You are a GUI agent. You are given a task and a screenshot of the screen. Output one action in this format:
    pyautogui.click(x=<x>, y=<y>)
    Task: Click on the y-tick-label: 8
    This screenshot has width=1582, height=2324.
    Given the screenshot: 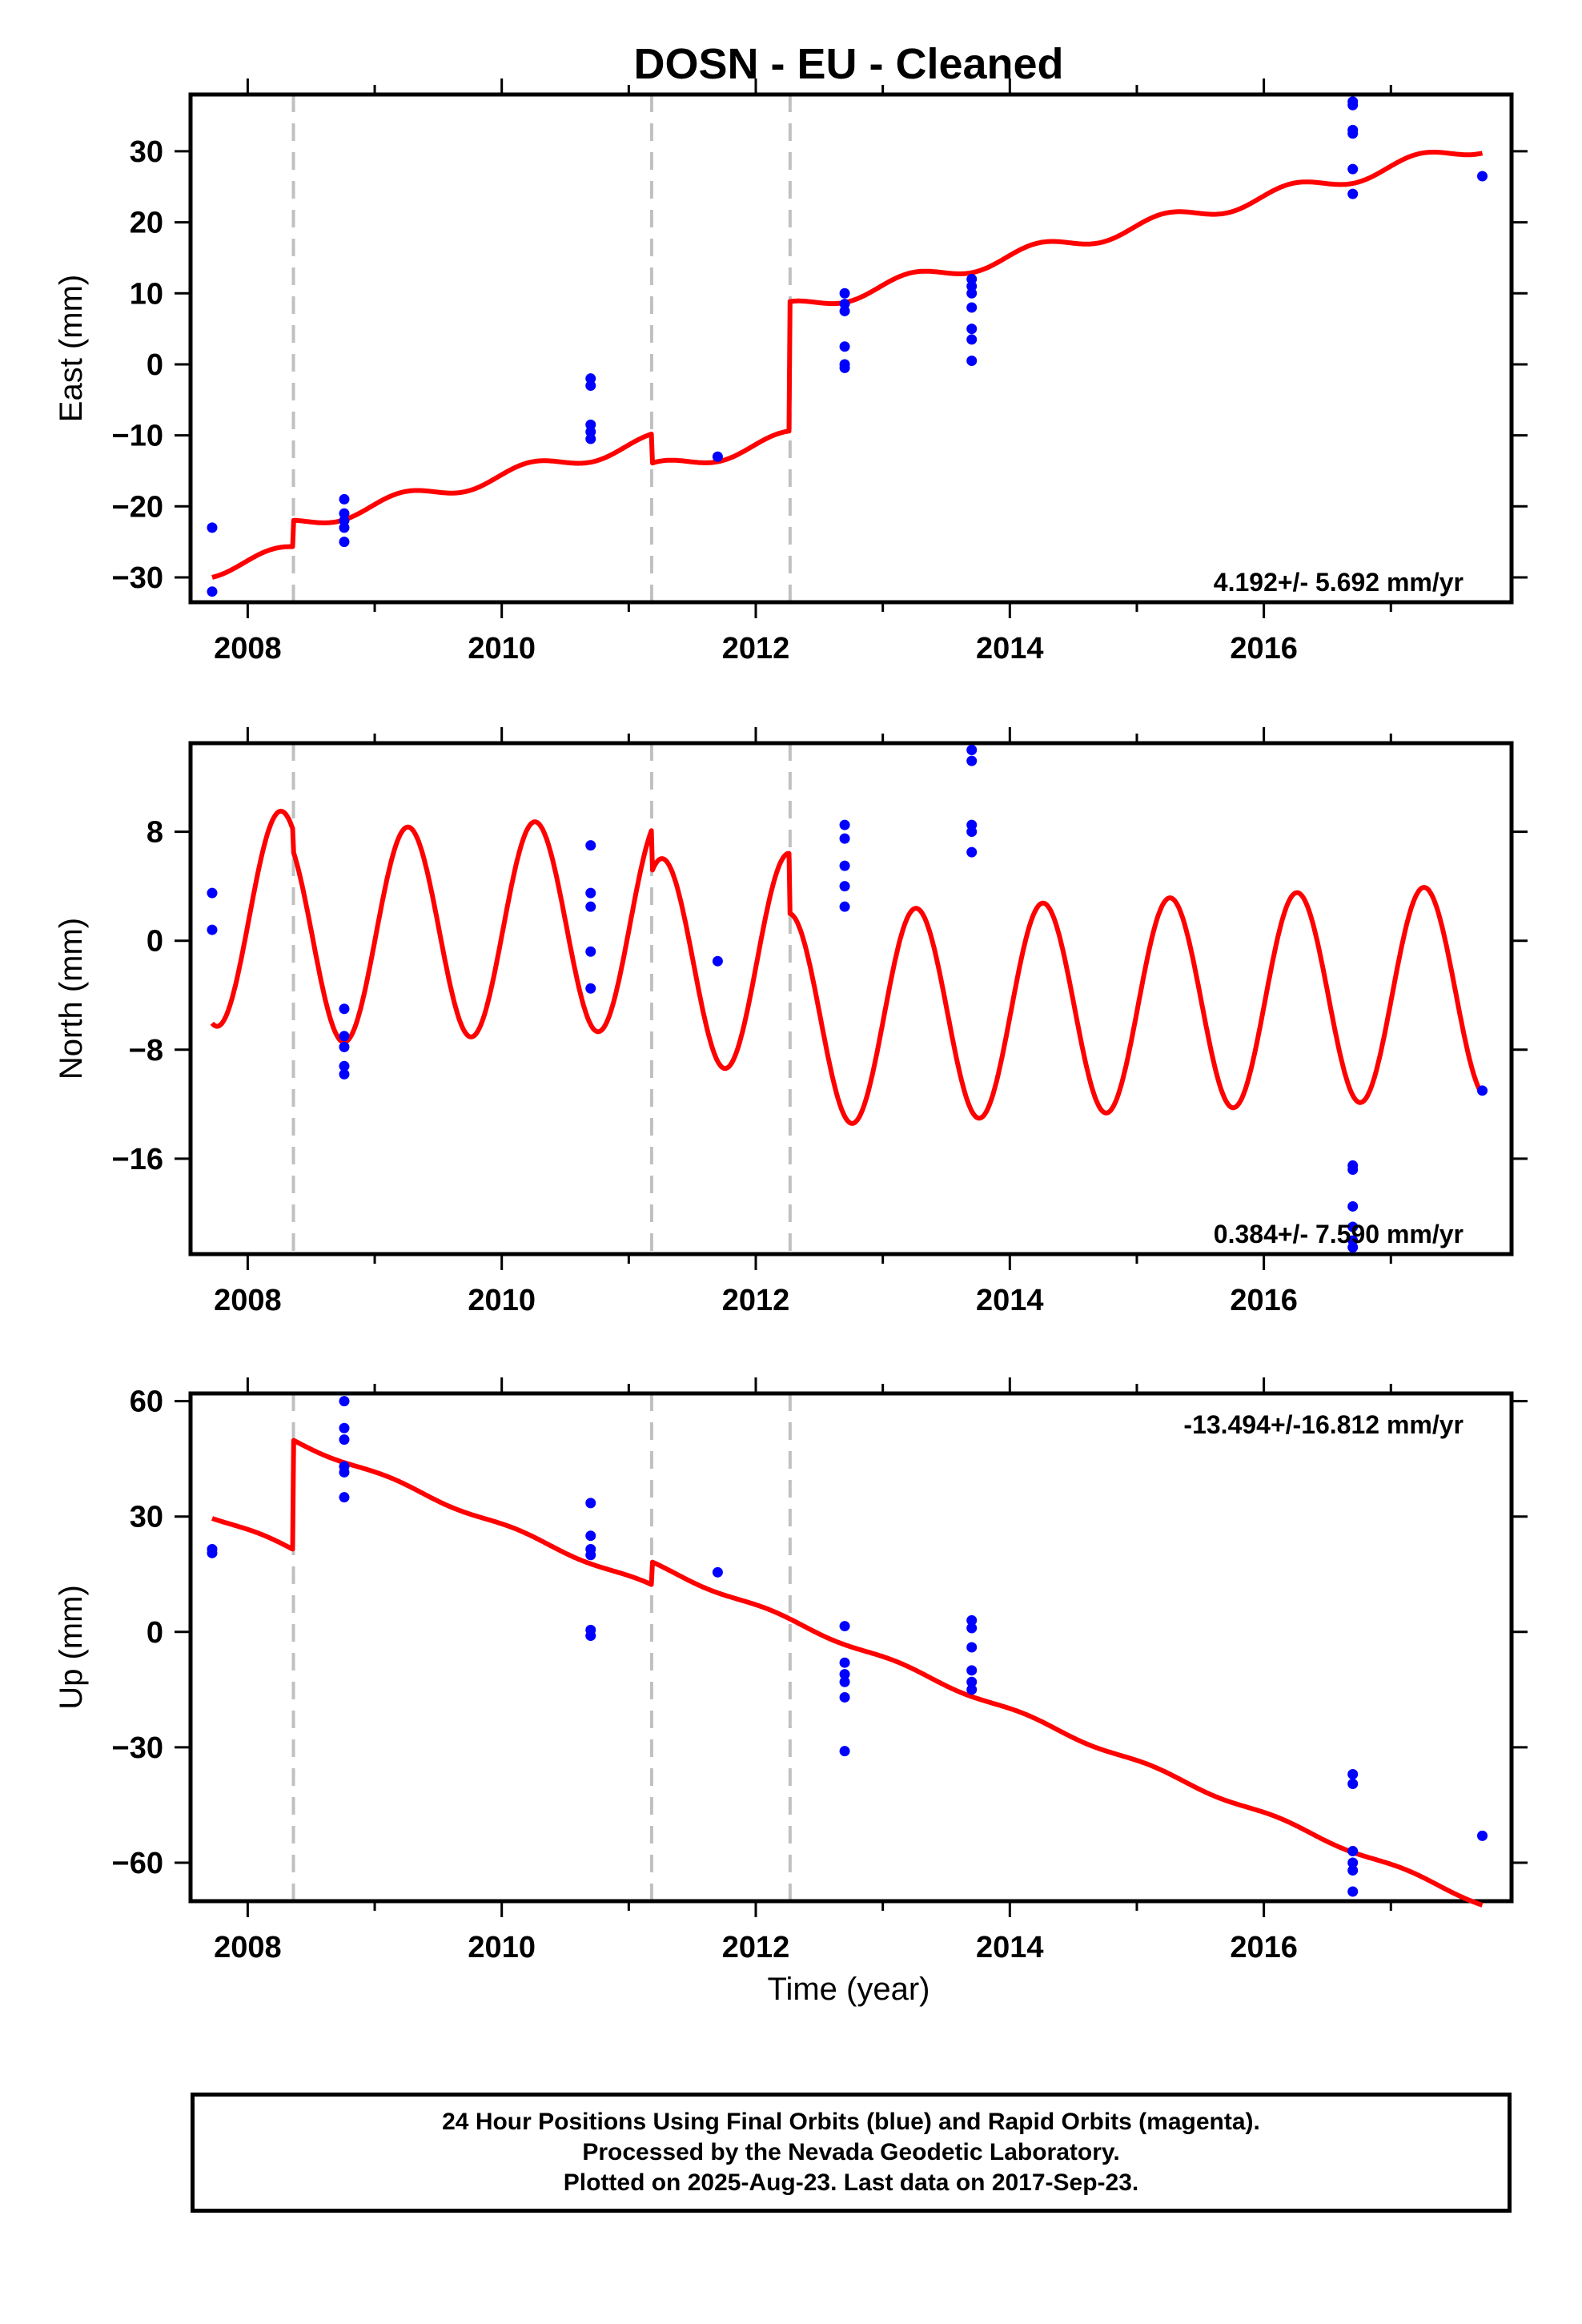 What is the action you would take?
    pyautogui.click(x=155, y=833)
    